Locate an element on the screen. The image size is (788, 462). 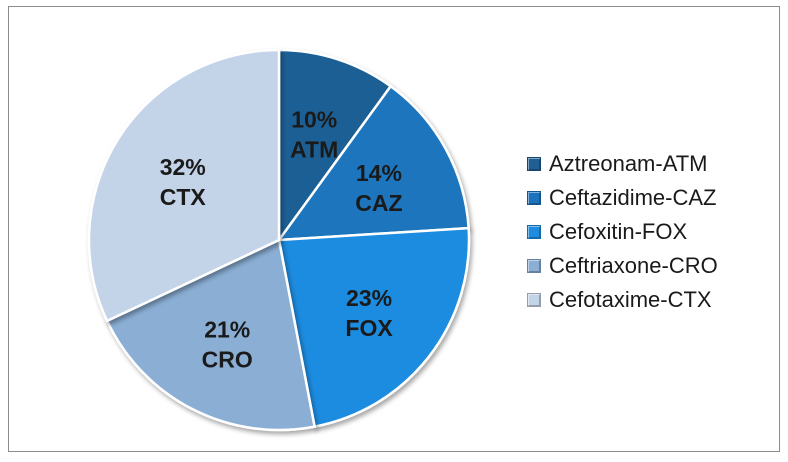
pie-slice-fox is located at coordinates (374, 327).